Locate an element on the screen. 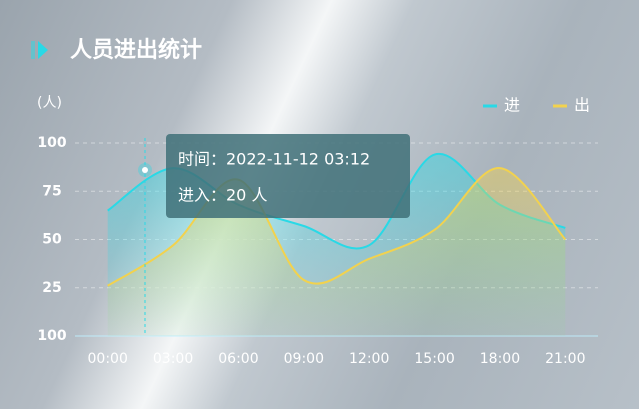 The image size is (639, 413). x-tick-label: 21:00 is located at coordinates (565, 359).